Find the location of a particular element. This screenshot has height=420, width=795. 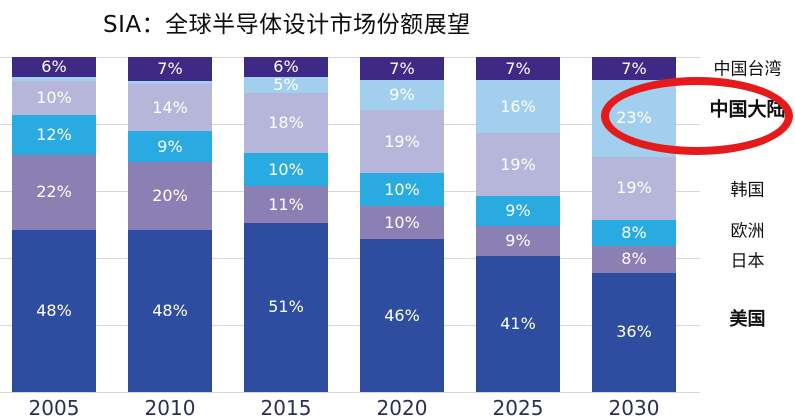

segment-value-label-korea-2020: 19% is located at coordinates (402, 141).